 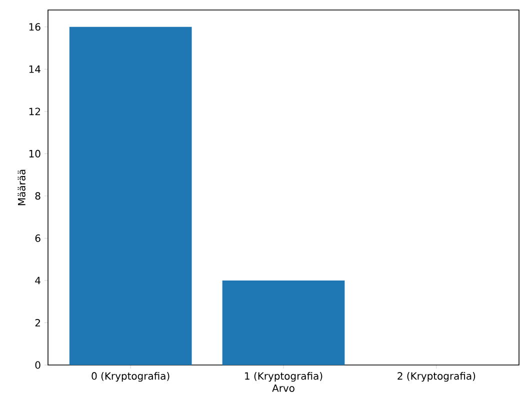 I want to click on y-tick-label: 10, so click(x=34, y=154).